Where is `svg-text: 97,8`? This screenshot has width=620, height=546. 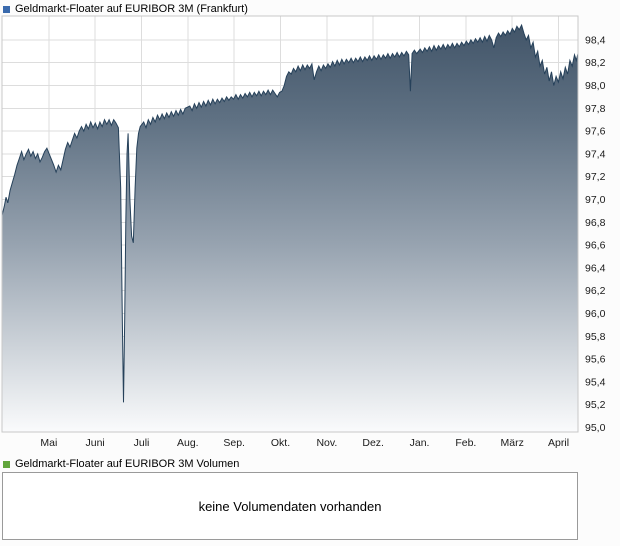
svg-text: 97,8 is located at coordinates (595, 109).